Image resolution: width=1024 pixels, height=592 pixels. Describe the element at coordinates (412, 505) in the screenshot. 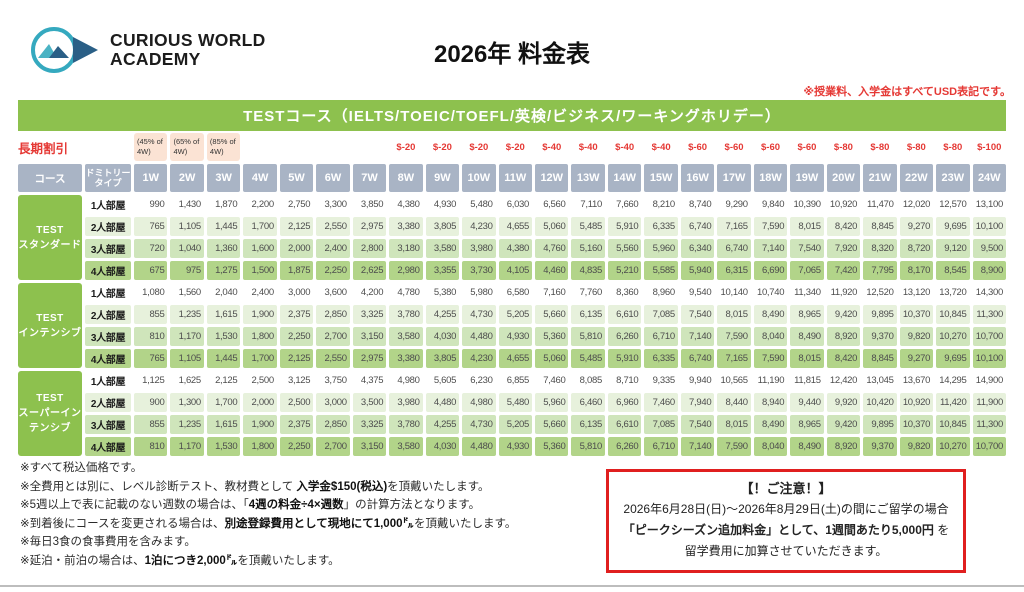

I see `text-segment: 」の計算方法となります。` at that location.